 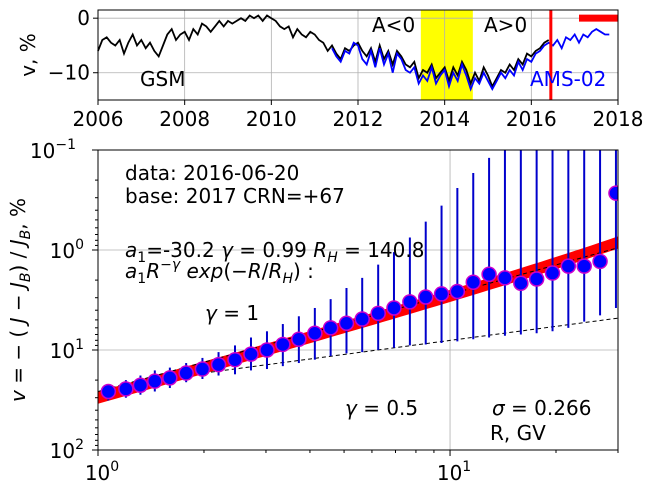 I want to click on annotation-gamma-1: γ = 1, so click(x=232, y=313).